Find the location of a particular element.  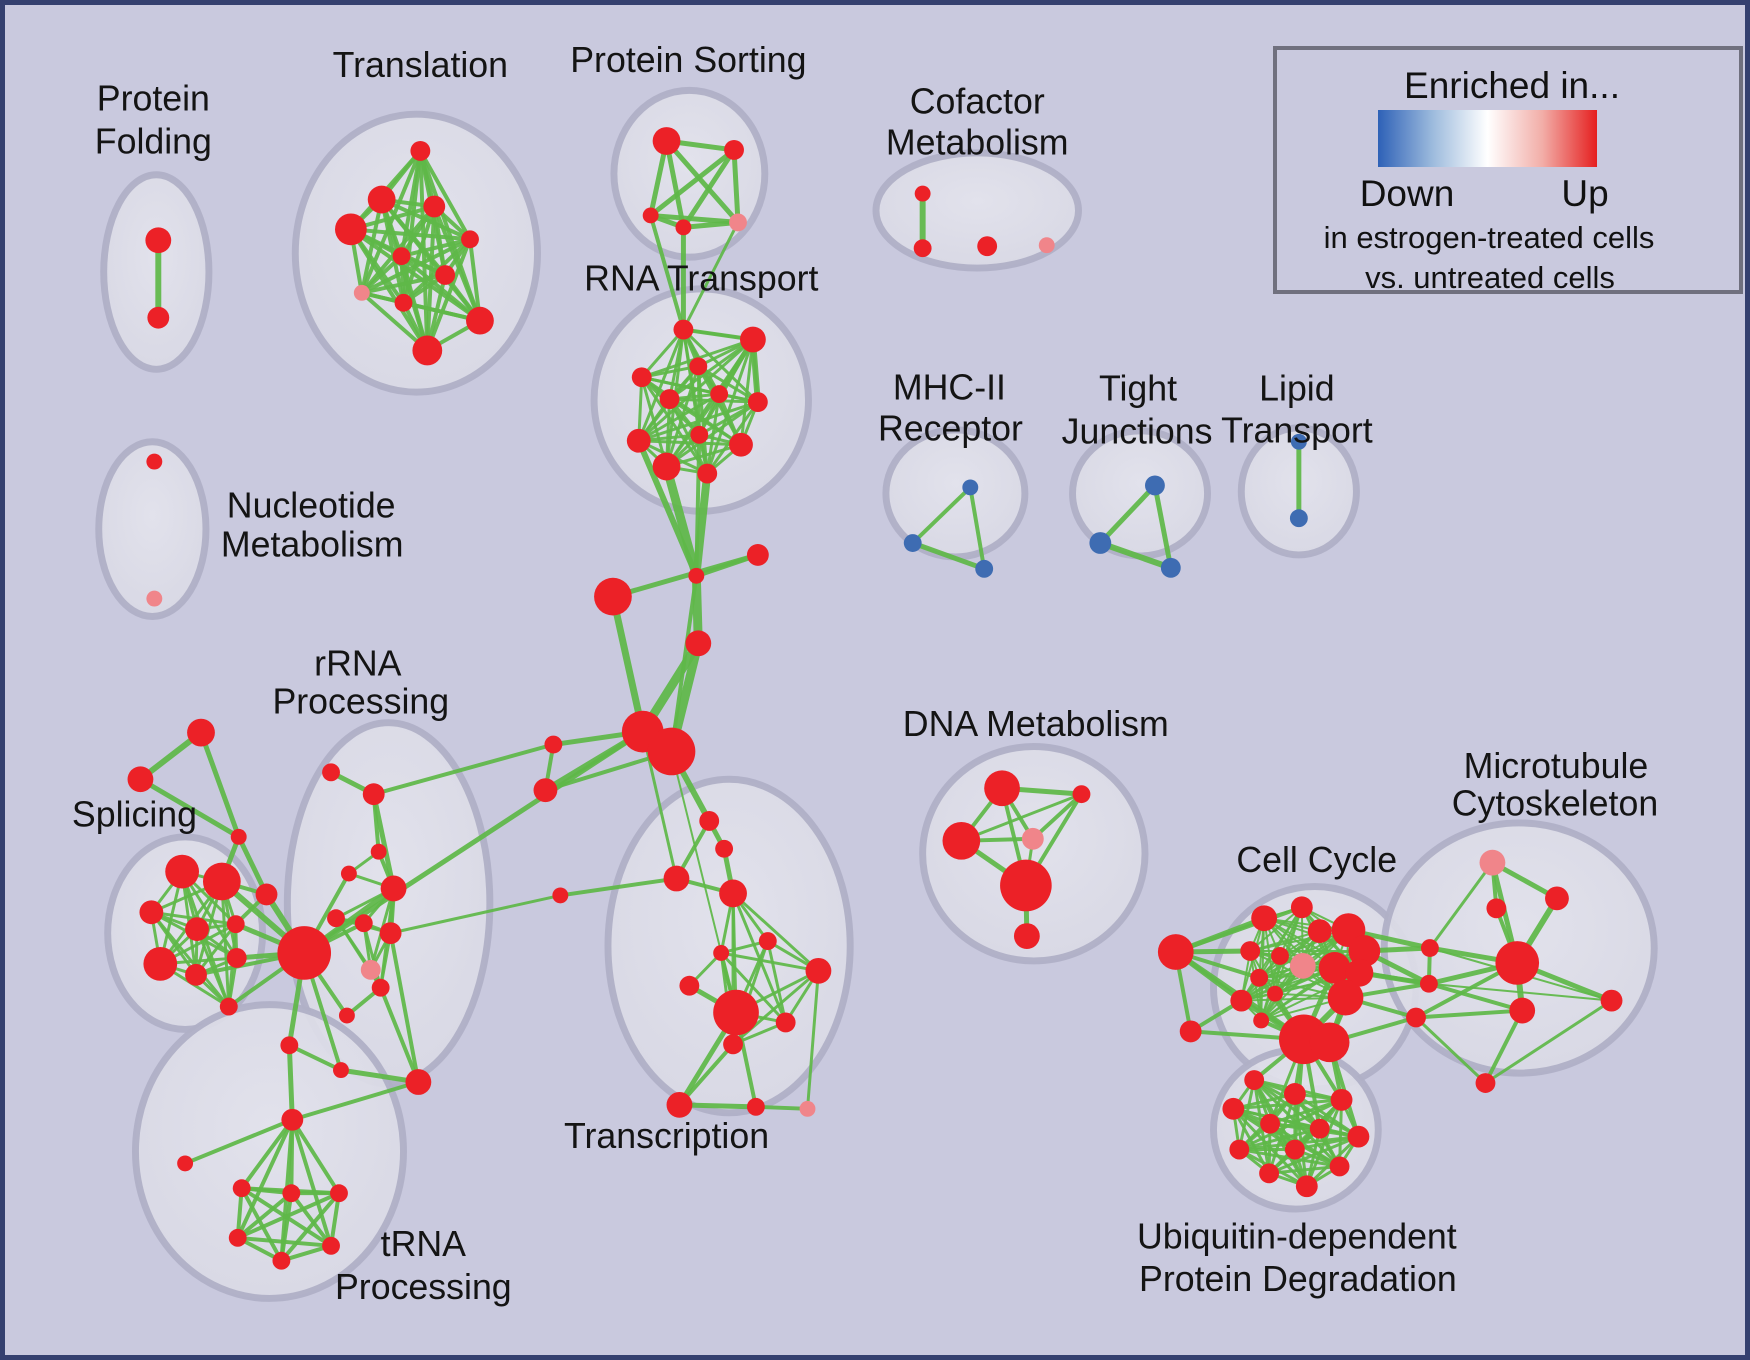

cluster-label-translation-line1: Translation is located at coordinates (420, 65).